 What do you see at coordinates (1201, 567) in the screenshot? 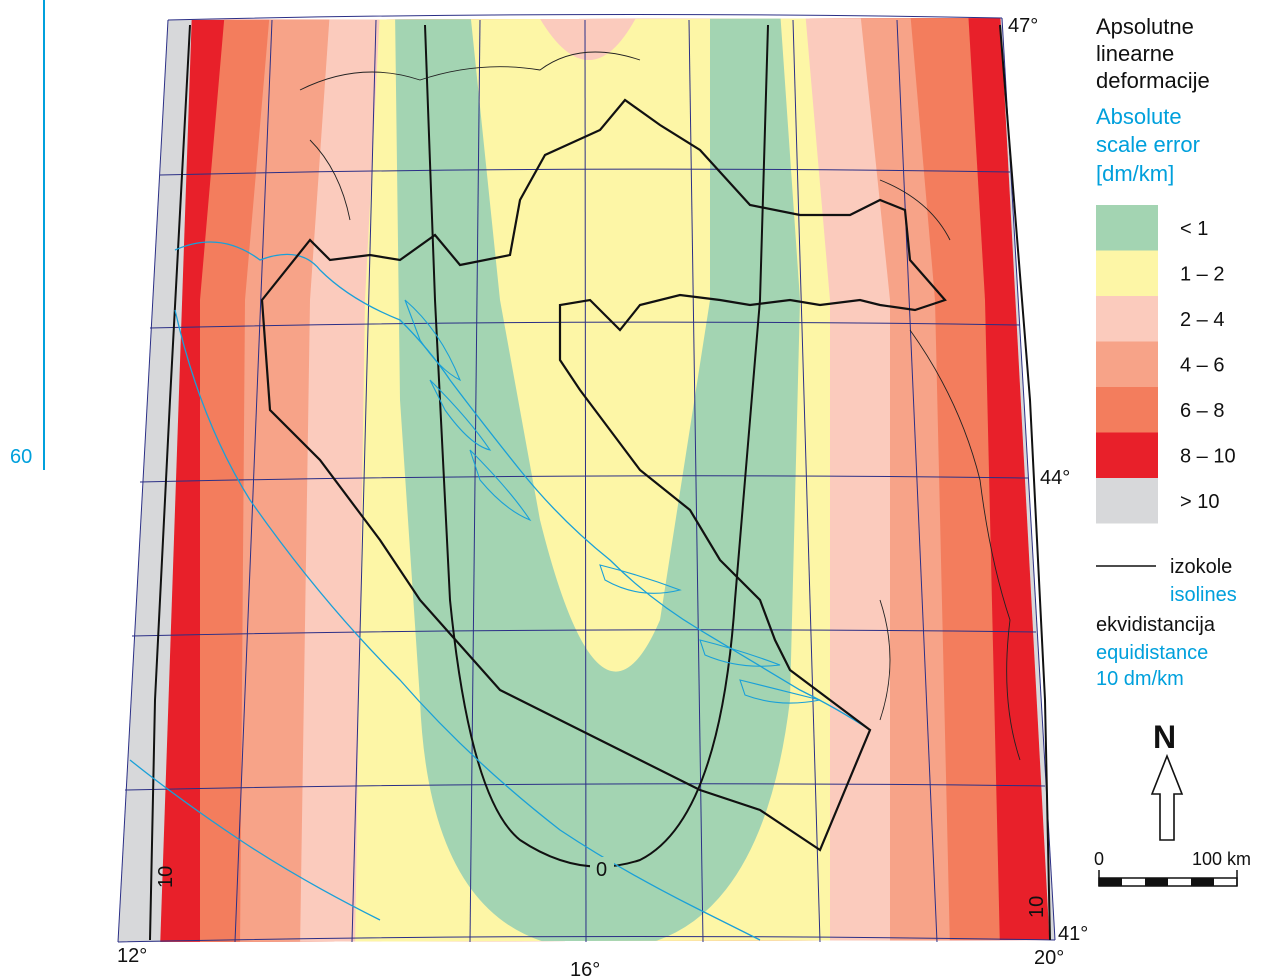
I see `legend-isolines-hr: izokole` at bounding box center [1201, 567].